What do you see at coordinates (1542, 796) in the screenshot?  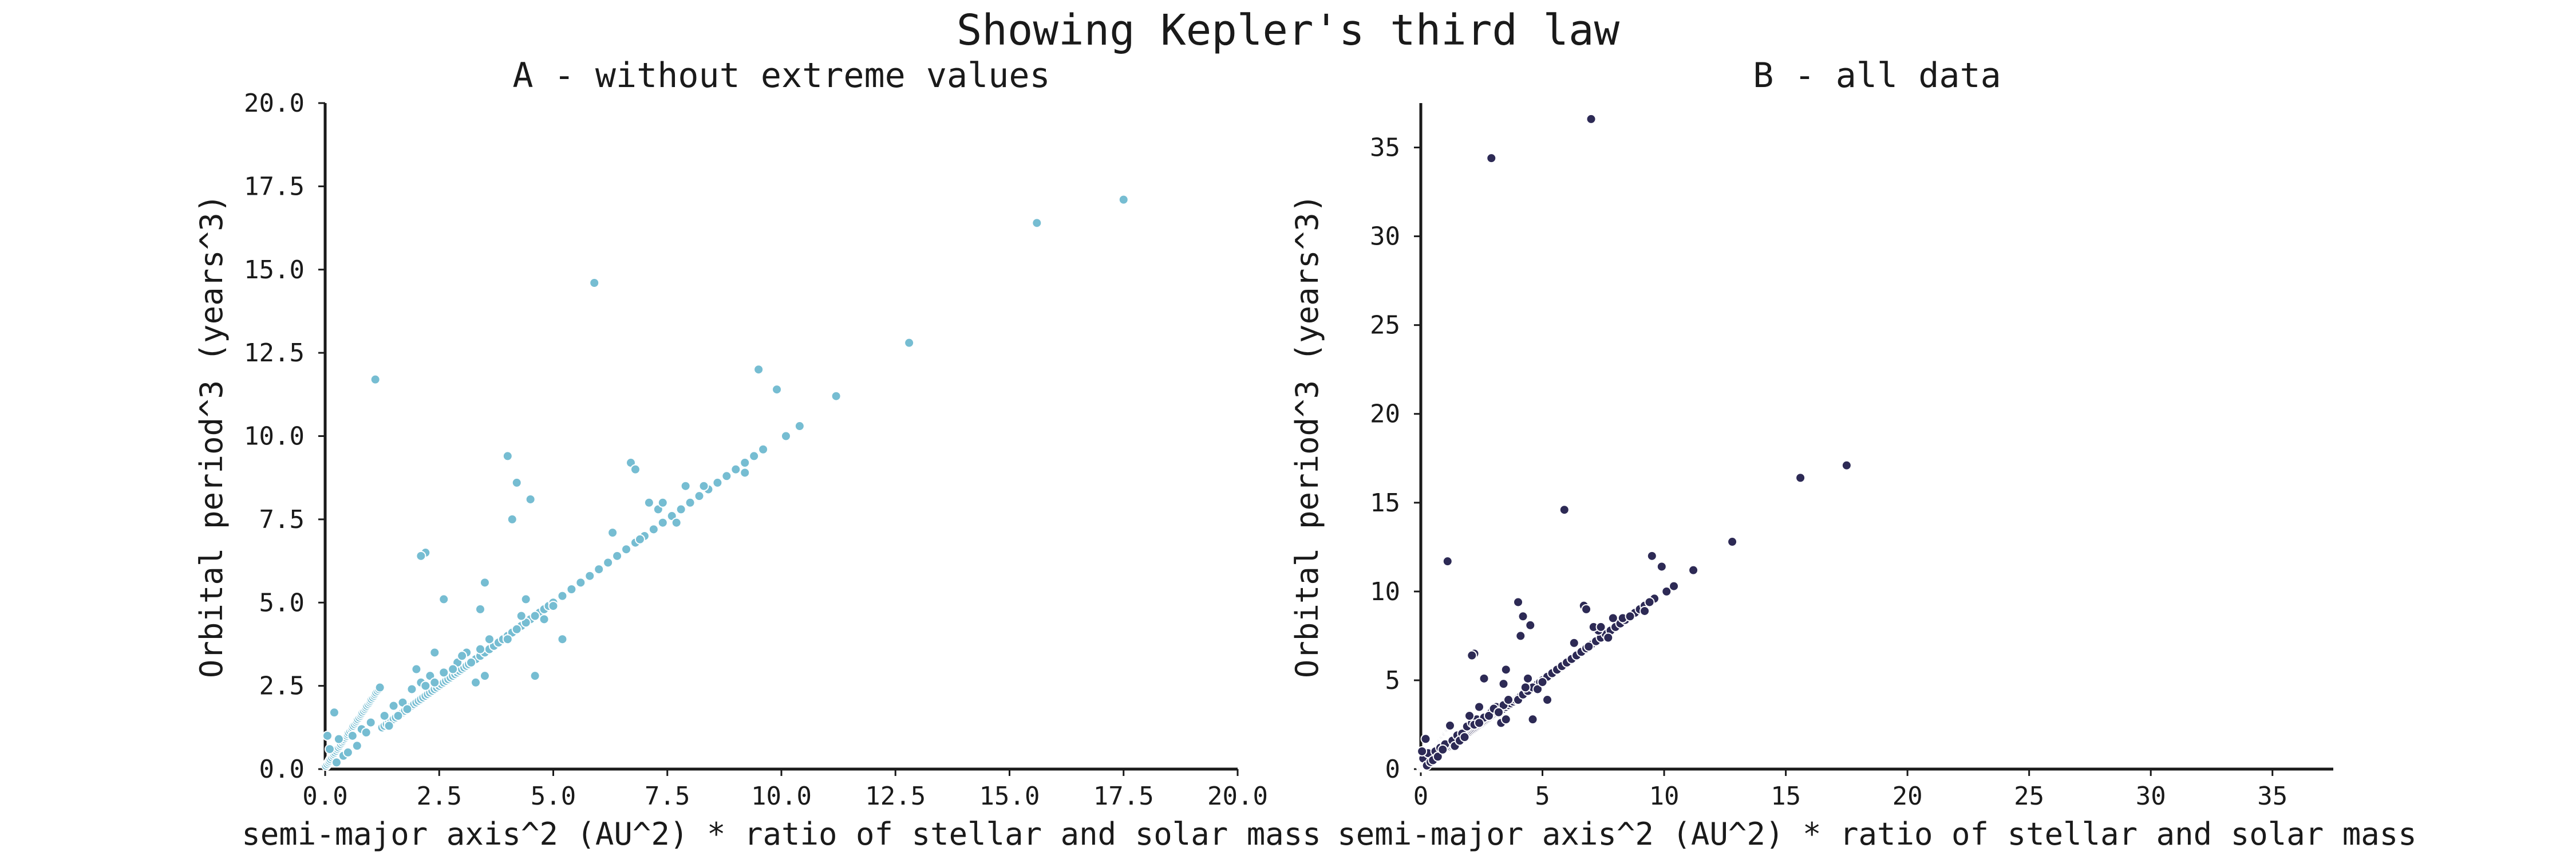 I see `panel-b-x-tick-label: 5` at bounding box center [1542, 796].